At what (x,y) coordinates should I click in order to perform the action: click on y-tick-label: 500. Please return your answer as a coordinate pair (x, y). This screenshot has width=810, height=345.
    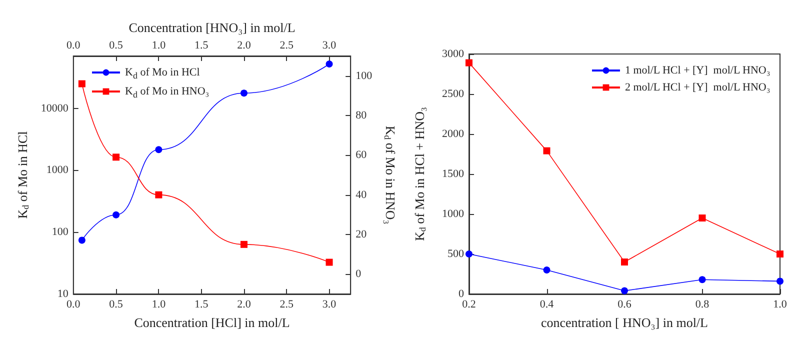
    Looking at the image, I should click on (456, 254).